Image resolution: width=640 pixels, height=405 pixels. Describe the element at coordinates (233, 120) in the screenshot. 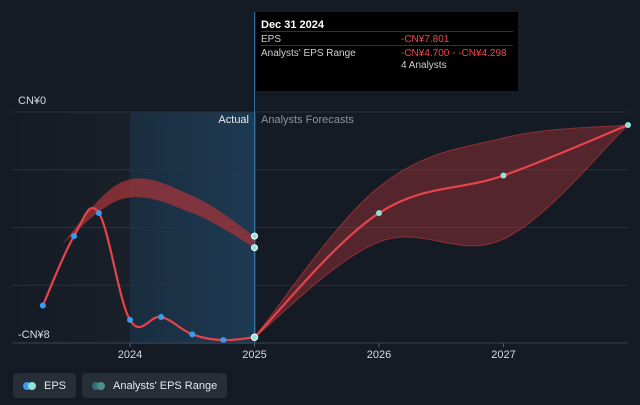

I see `actual-section-label: Actual` at that location.